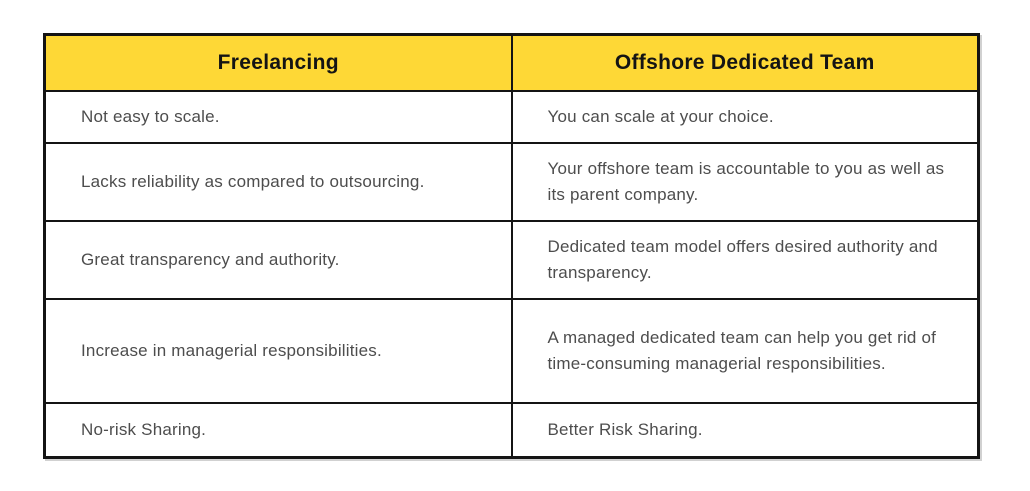 The width and height of the screenshot is (1030, 491). What do you see at coordinates (278, 430) in the screenshot?
I see `freelancing-cell: No-risk Sharing.` at bounding box center [278, 430].